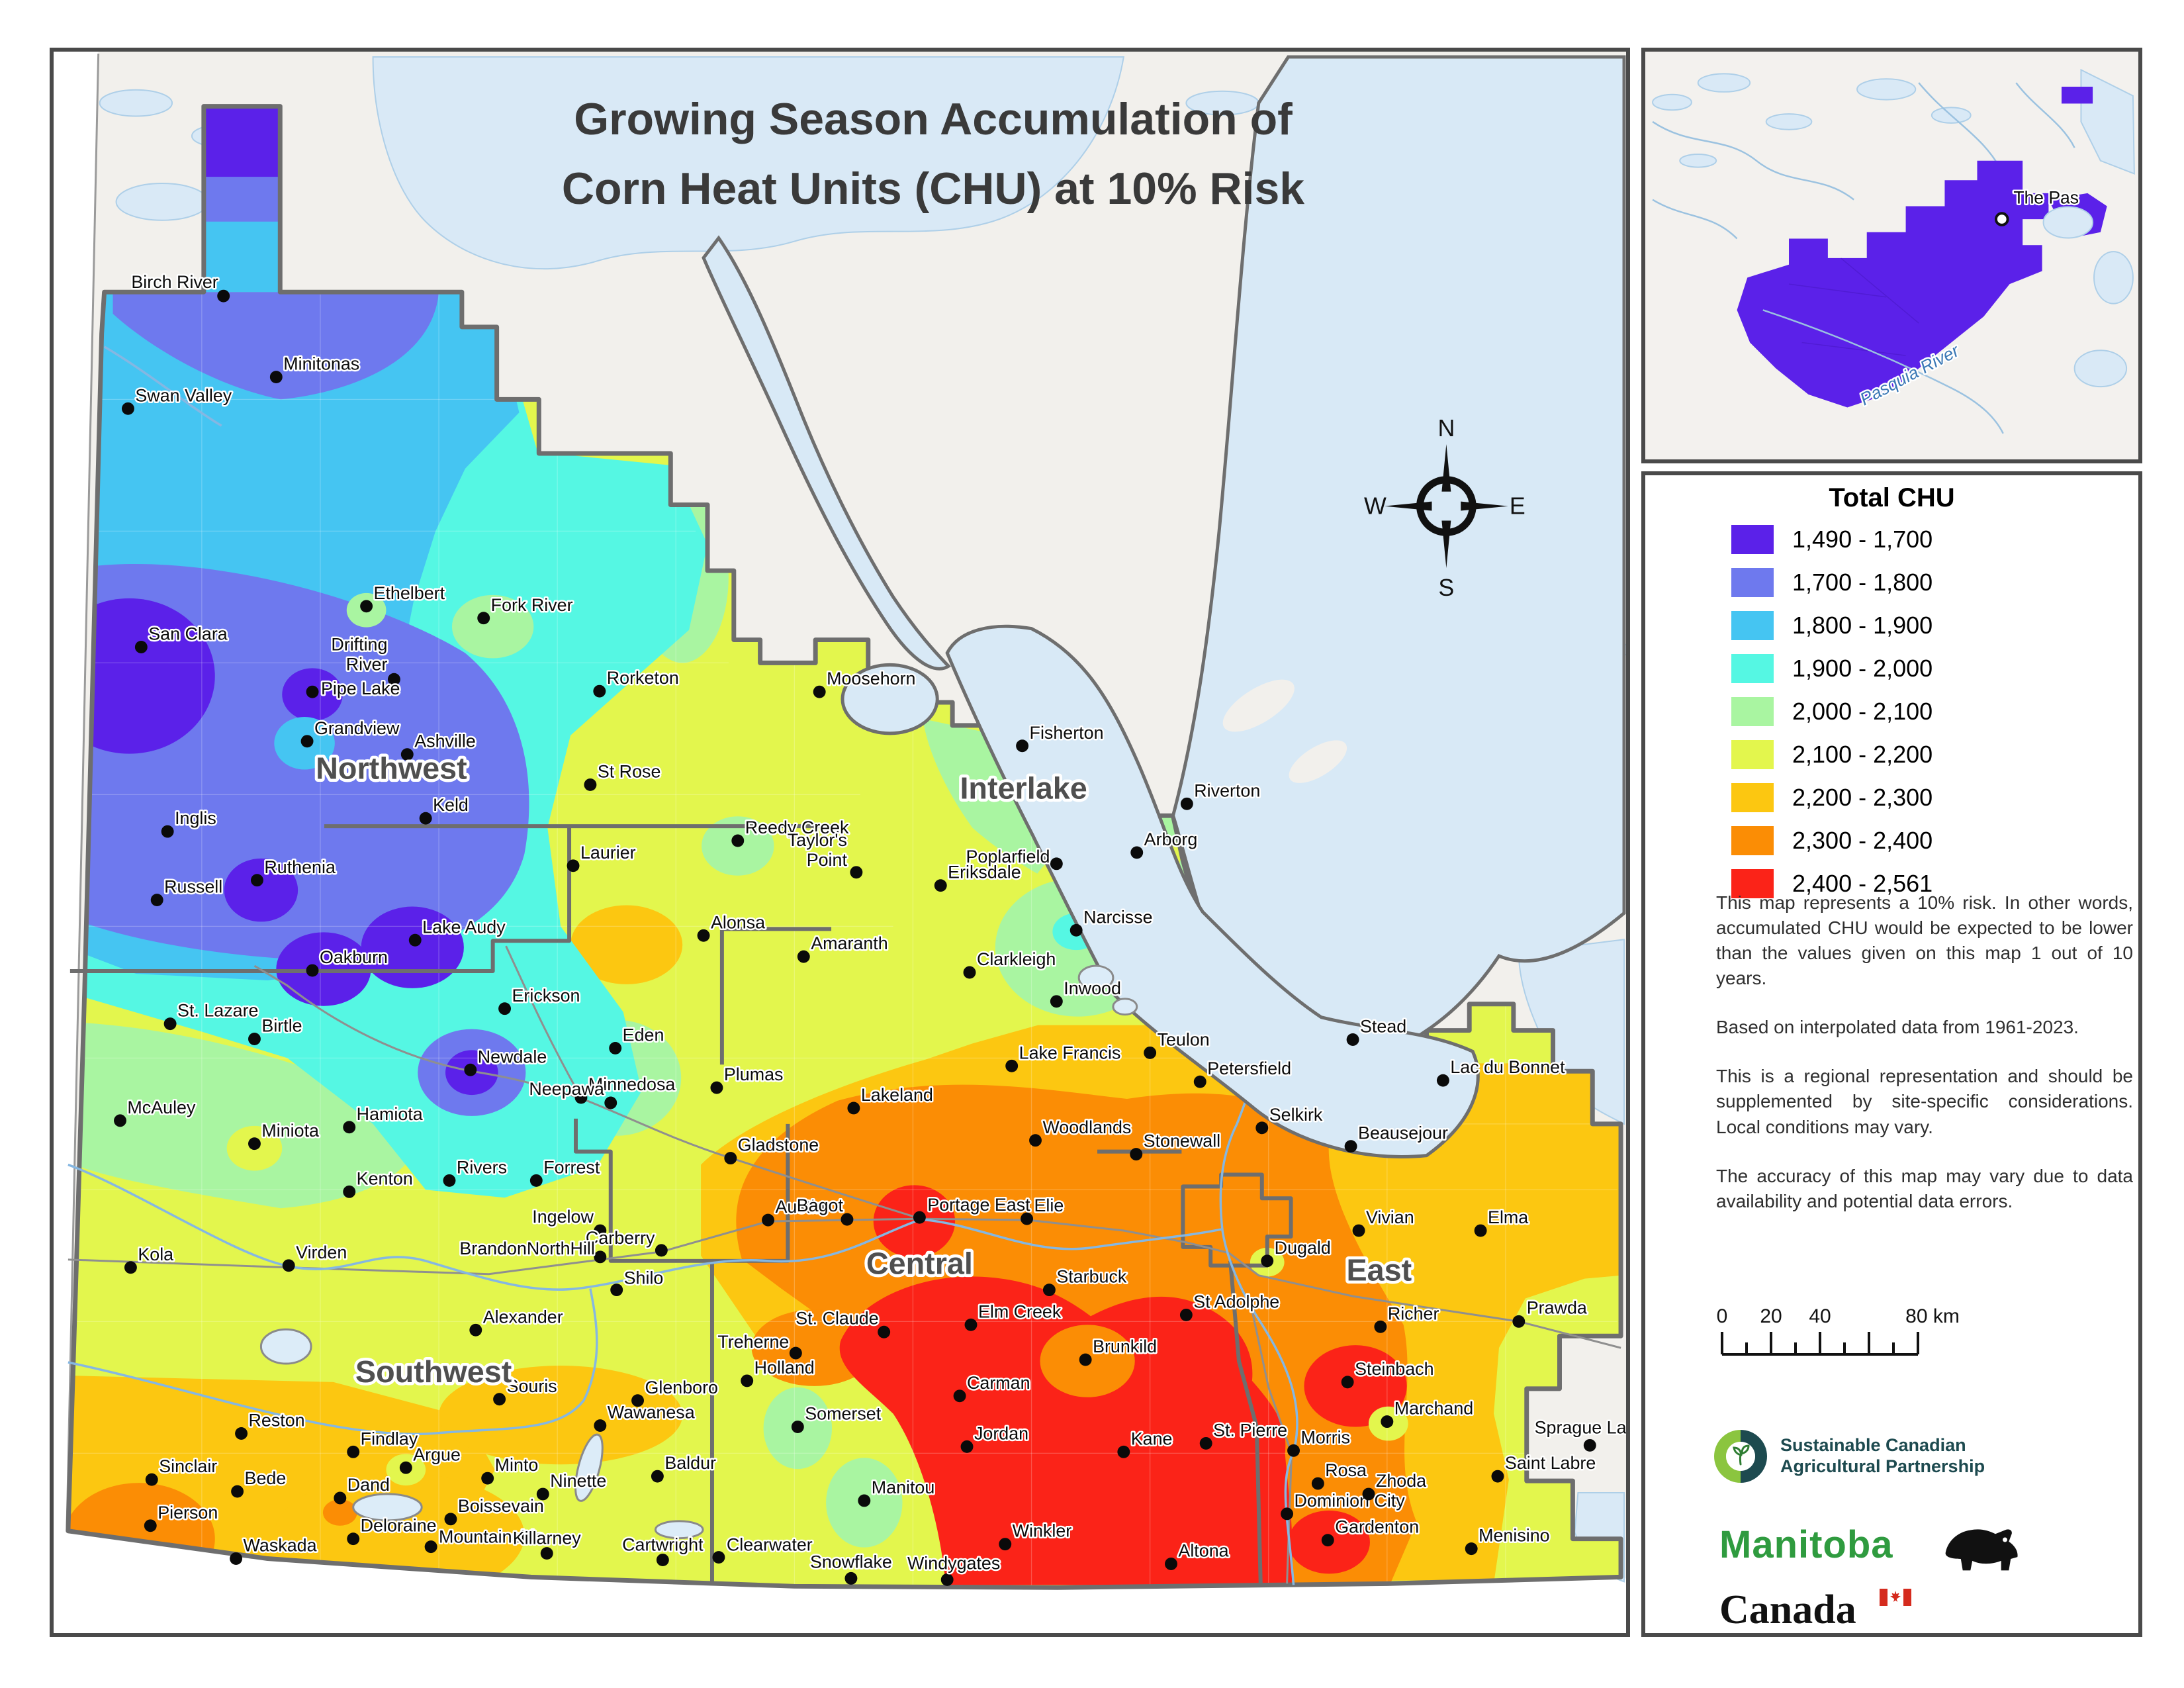 This screenshot has width=2184, height=1688. I want to click on city-marker: Sprague Lake, so click(1579, 1434).